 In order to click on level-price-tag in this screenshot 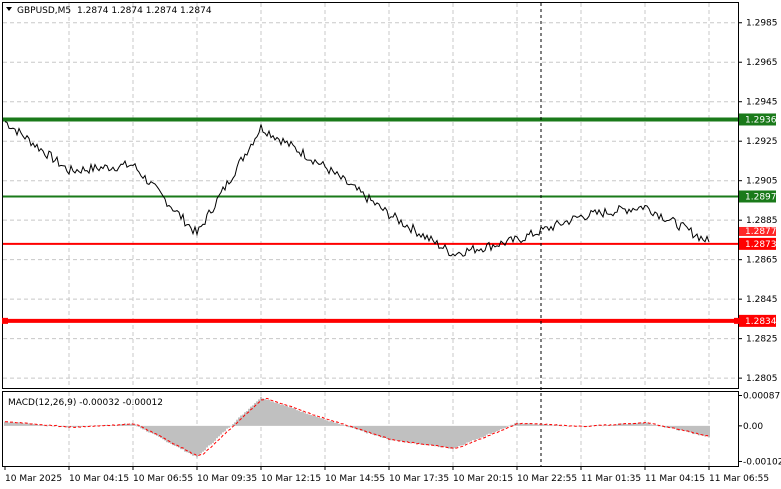, I will do `click(757, 243)`.